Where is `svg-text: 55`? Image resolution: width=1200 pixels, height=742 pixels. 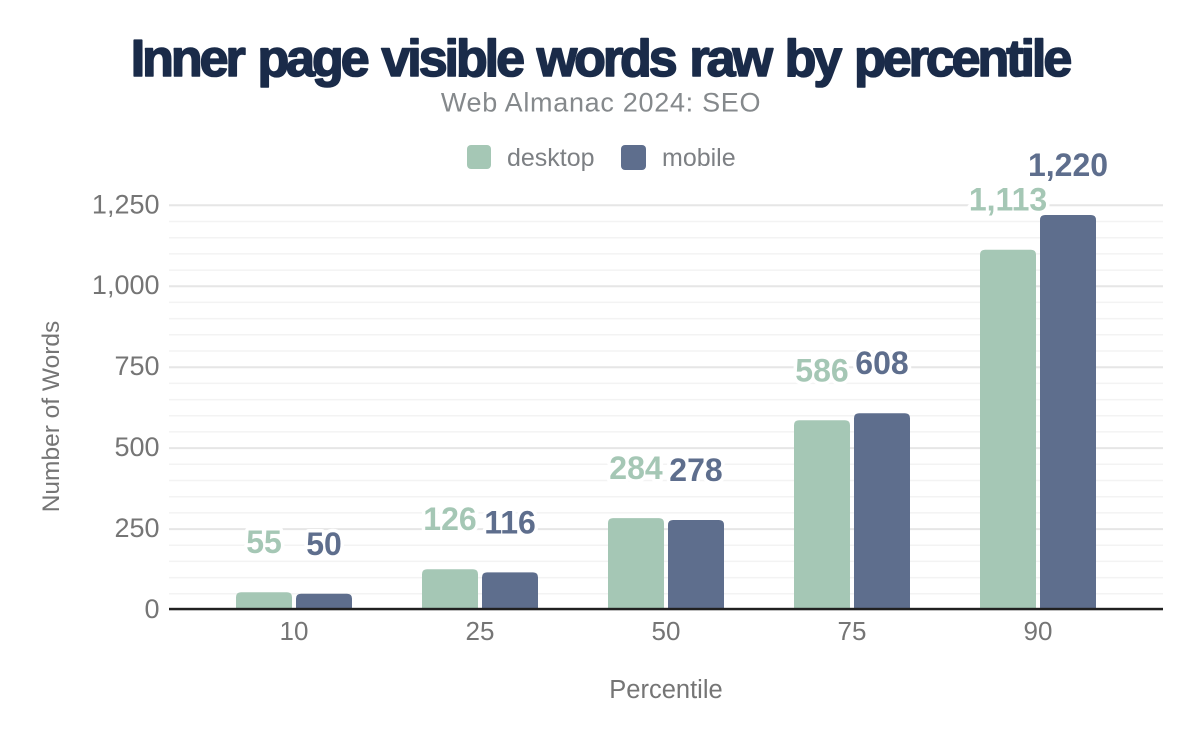 svg-text: 55 is located at coordinates (264, 542).